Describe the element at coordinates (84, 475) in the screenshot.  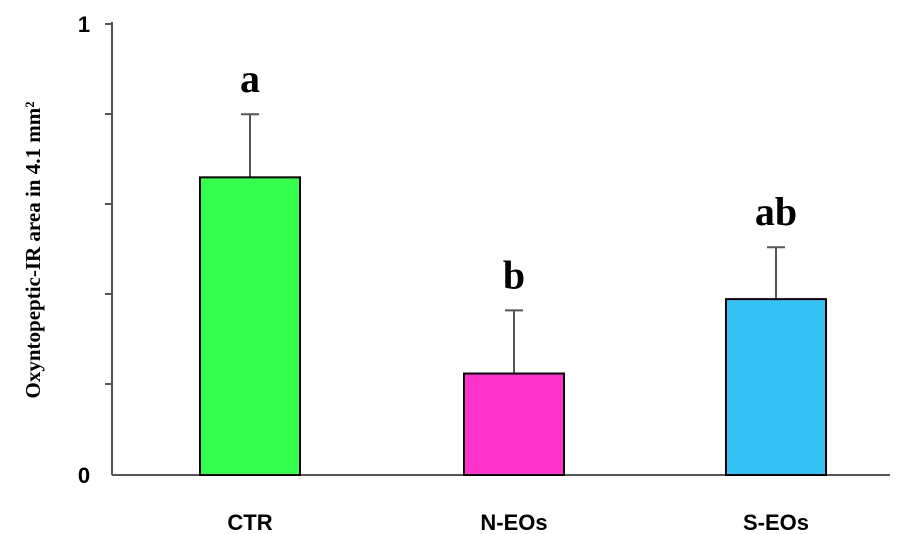
I see `y-tick-label-min: 0` at that location.